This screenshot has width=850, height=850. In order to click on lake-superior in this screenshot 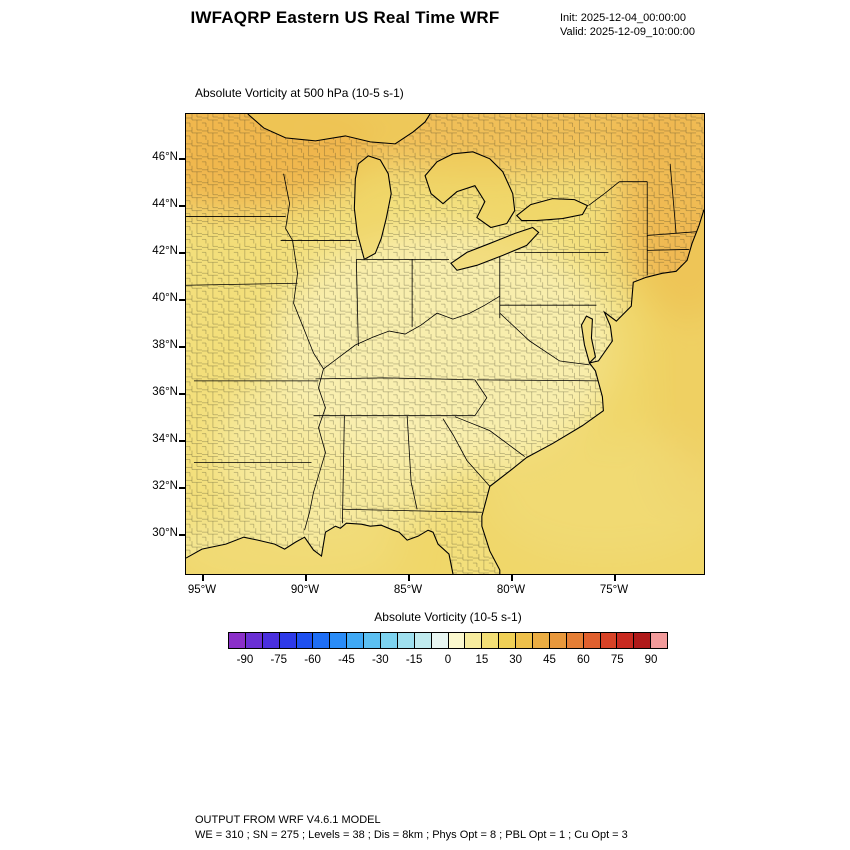, I will do `click(339, 129)`.